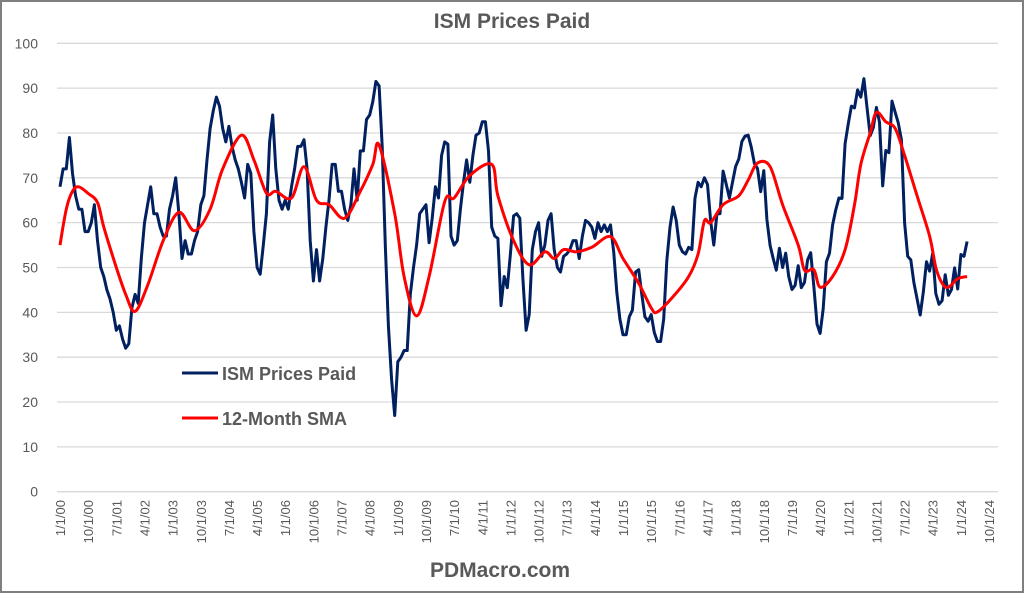 The width and height of the screenshot is (1024, 593). Describe the element at coordinates (30, 223) in the screenshot. I see `y-tick-label: 60` at that location.